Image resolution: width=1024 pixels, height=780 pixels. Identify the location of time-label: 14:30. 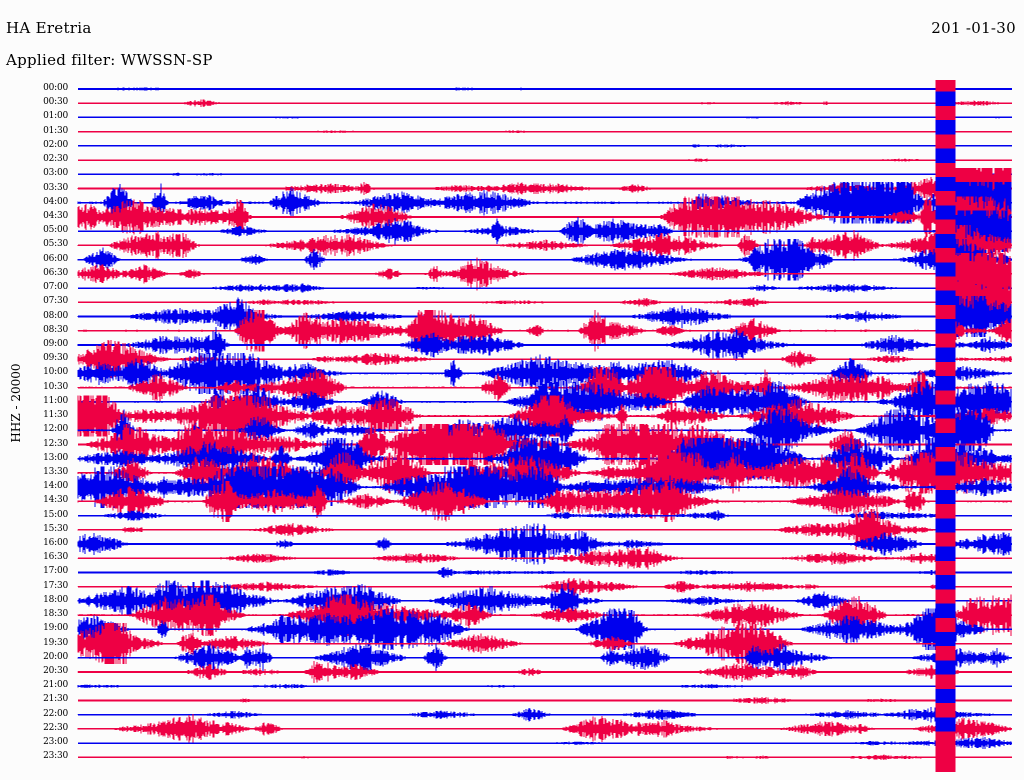
(55, 500).